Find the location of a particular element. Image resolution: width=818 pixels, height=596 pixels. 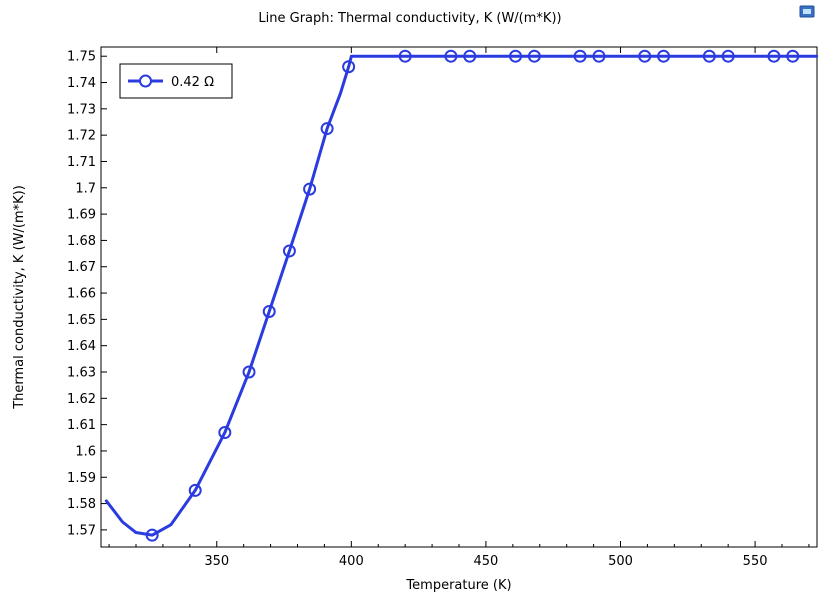

y-tick-label: 1.75 is located at coordinates (81, 57).